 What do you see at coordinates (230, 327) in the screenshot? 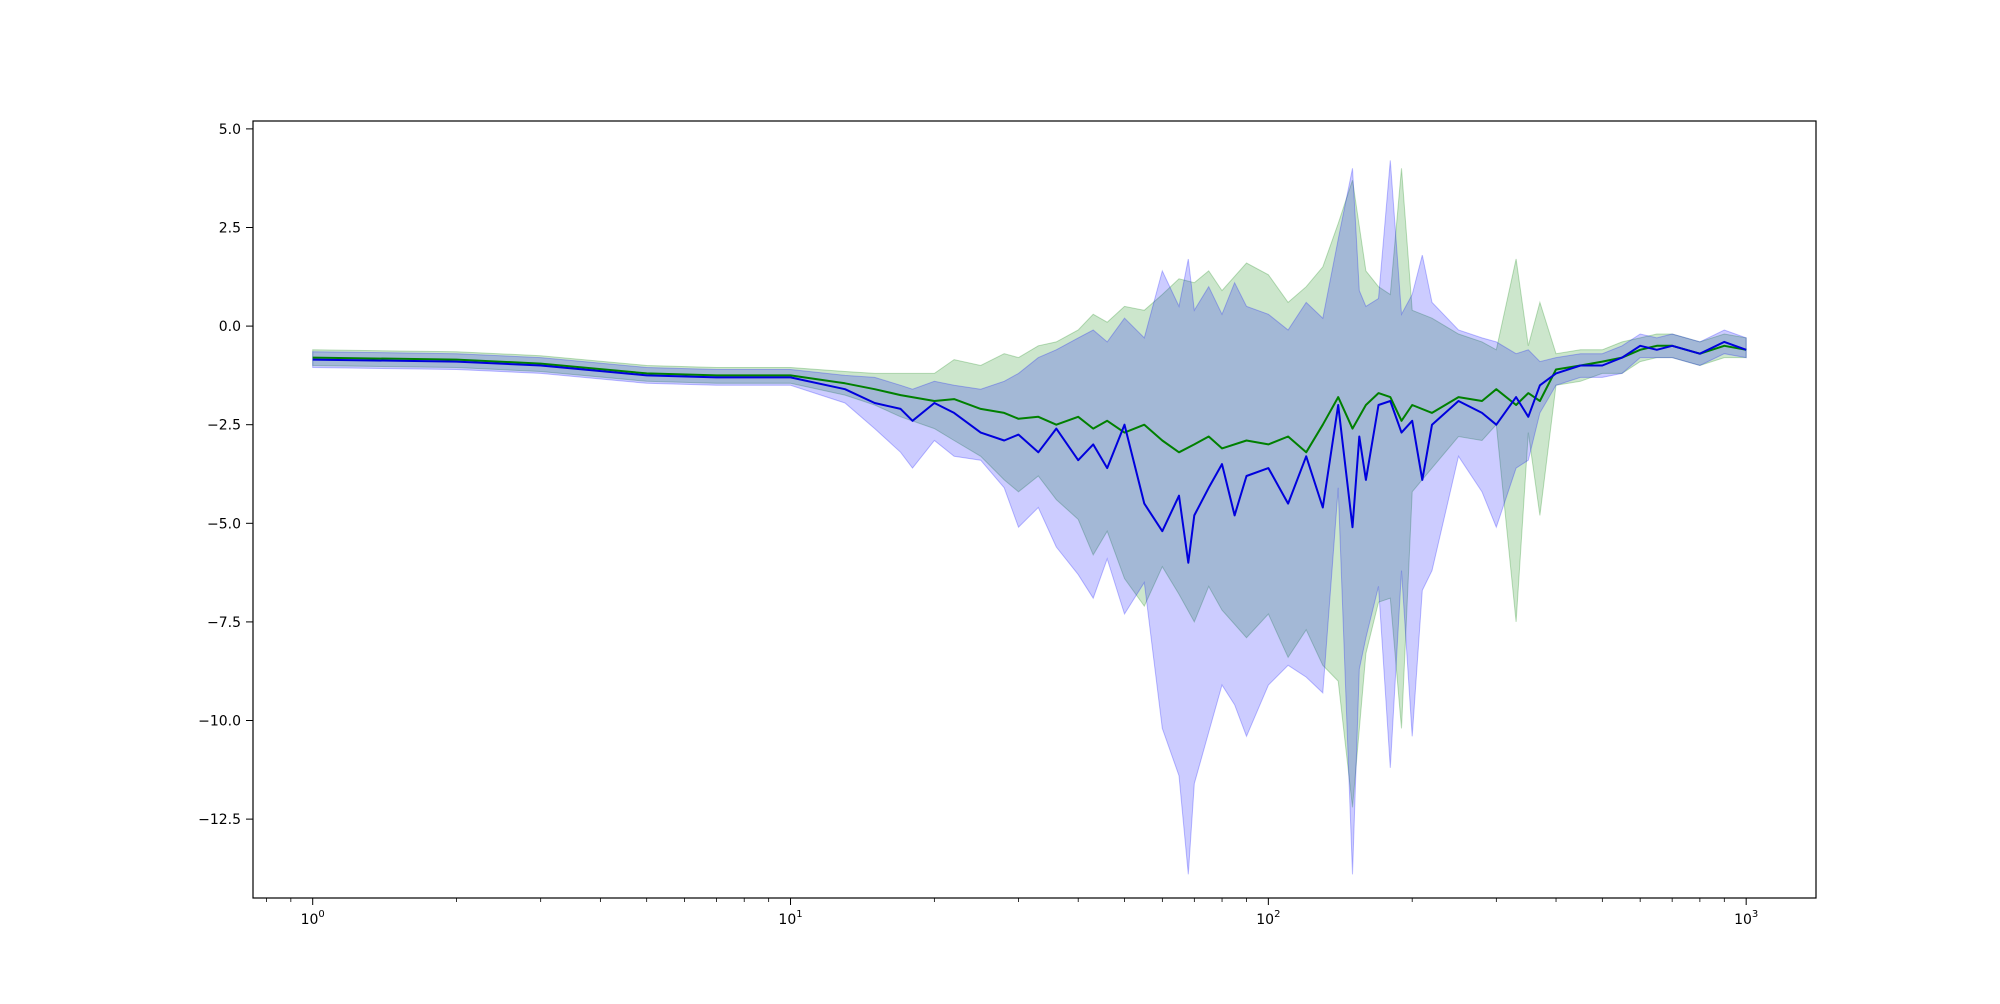
I see `y-tick-label: 0.0` at bounding box center [230, 327].